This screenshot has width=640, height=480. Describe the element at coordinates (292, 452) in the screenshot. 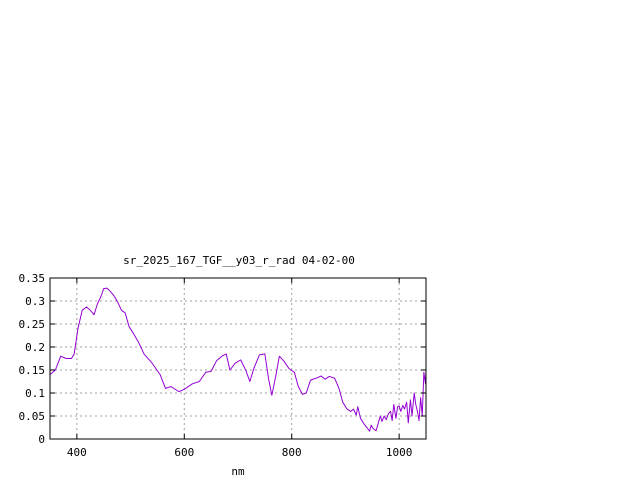

I see `x-tick-label: 800` at that location.